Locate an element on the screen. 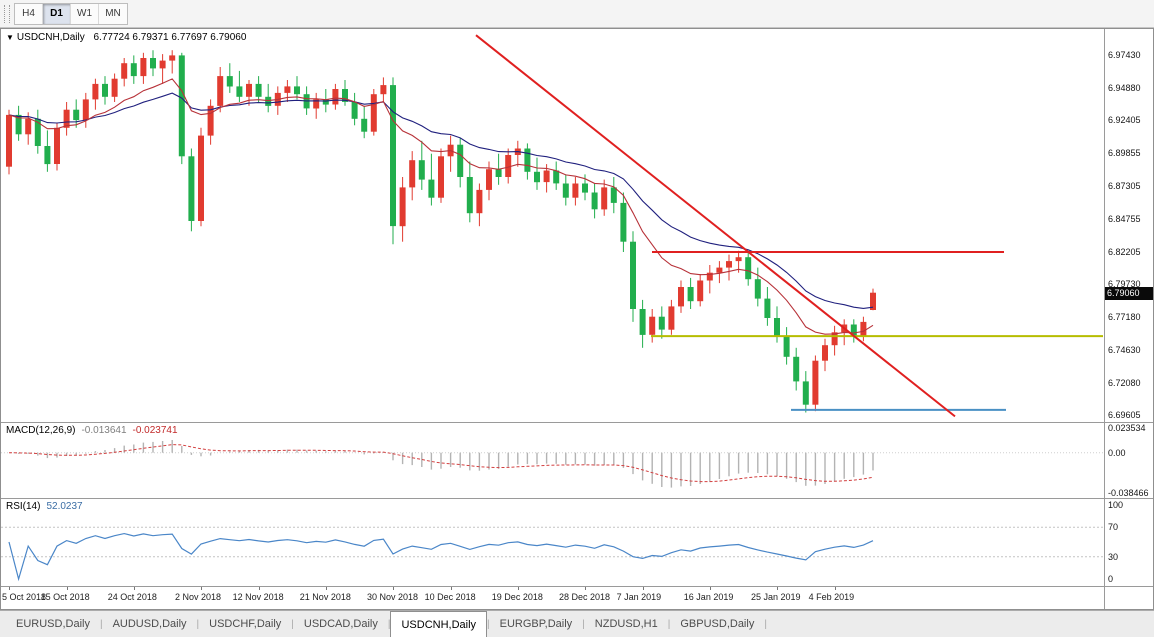 Image resolution: width=1154 pixels, height=637 pixels. timeframe-d1-button: D1 is located at coordinates (57, 13).